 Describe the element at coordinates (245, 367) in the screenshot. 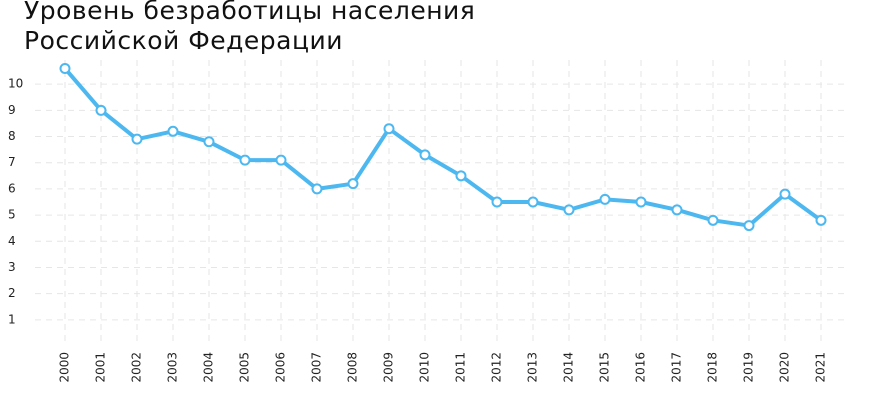

I see `x-tick-label: 2005` at that location.